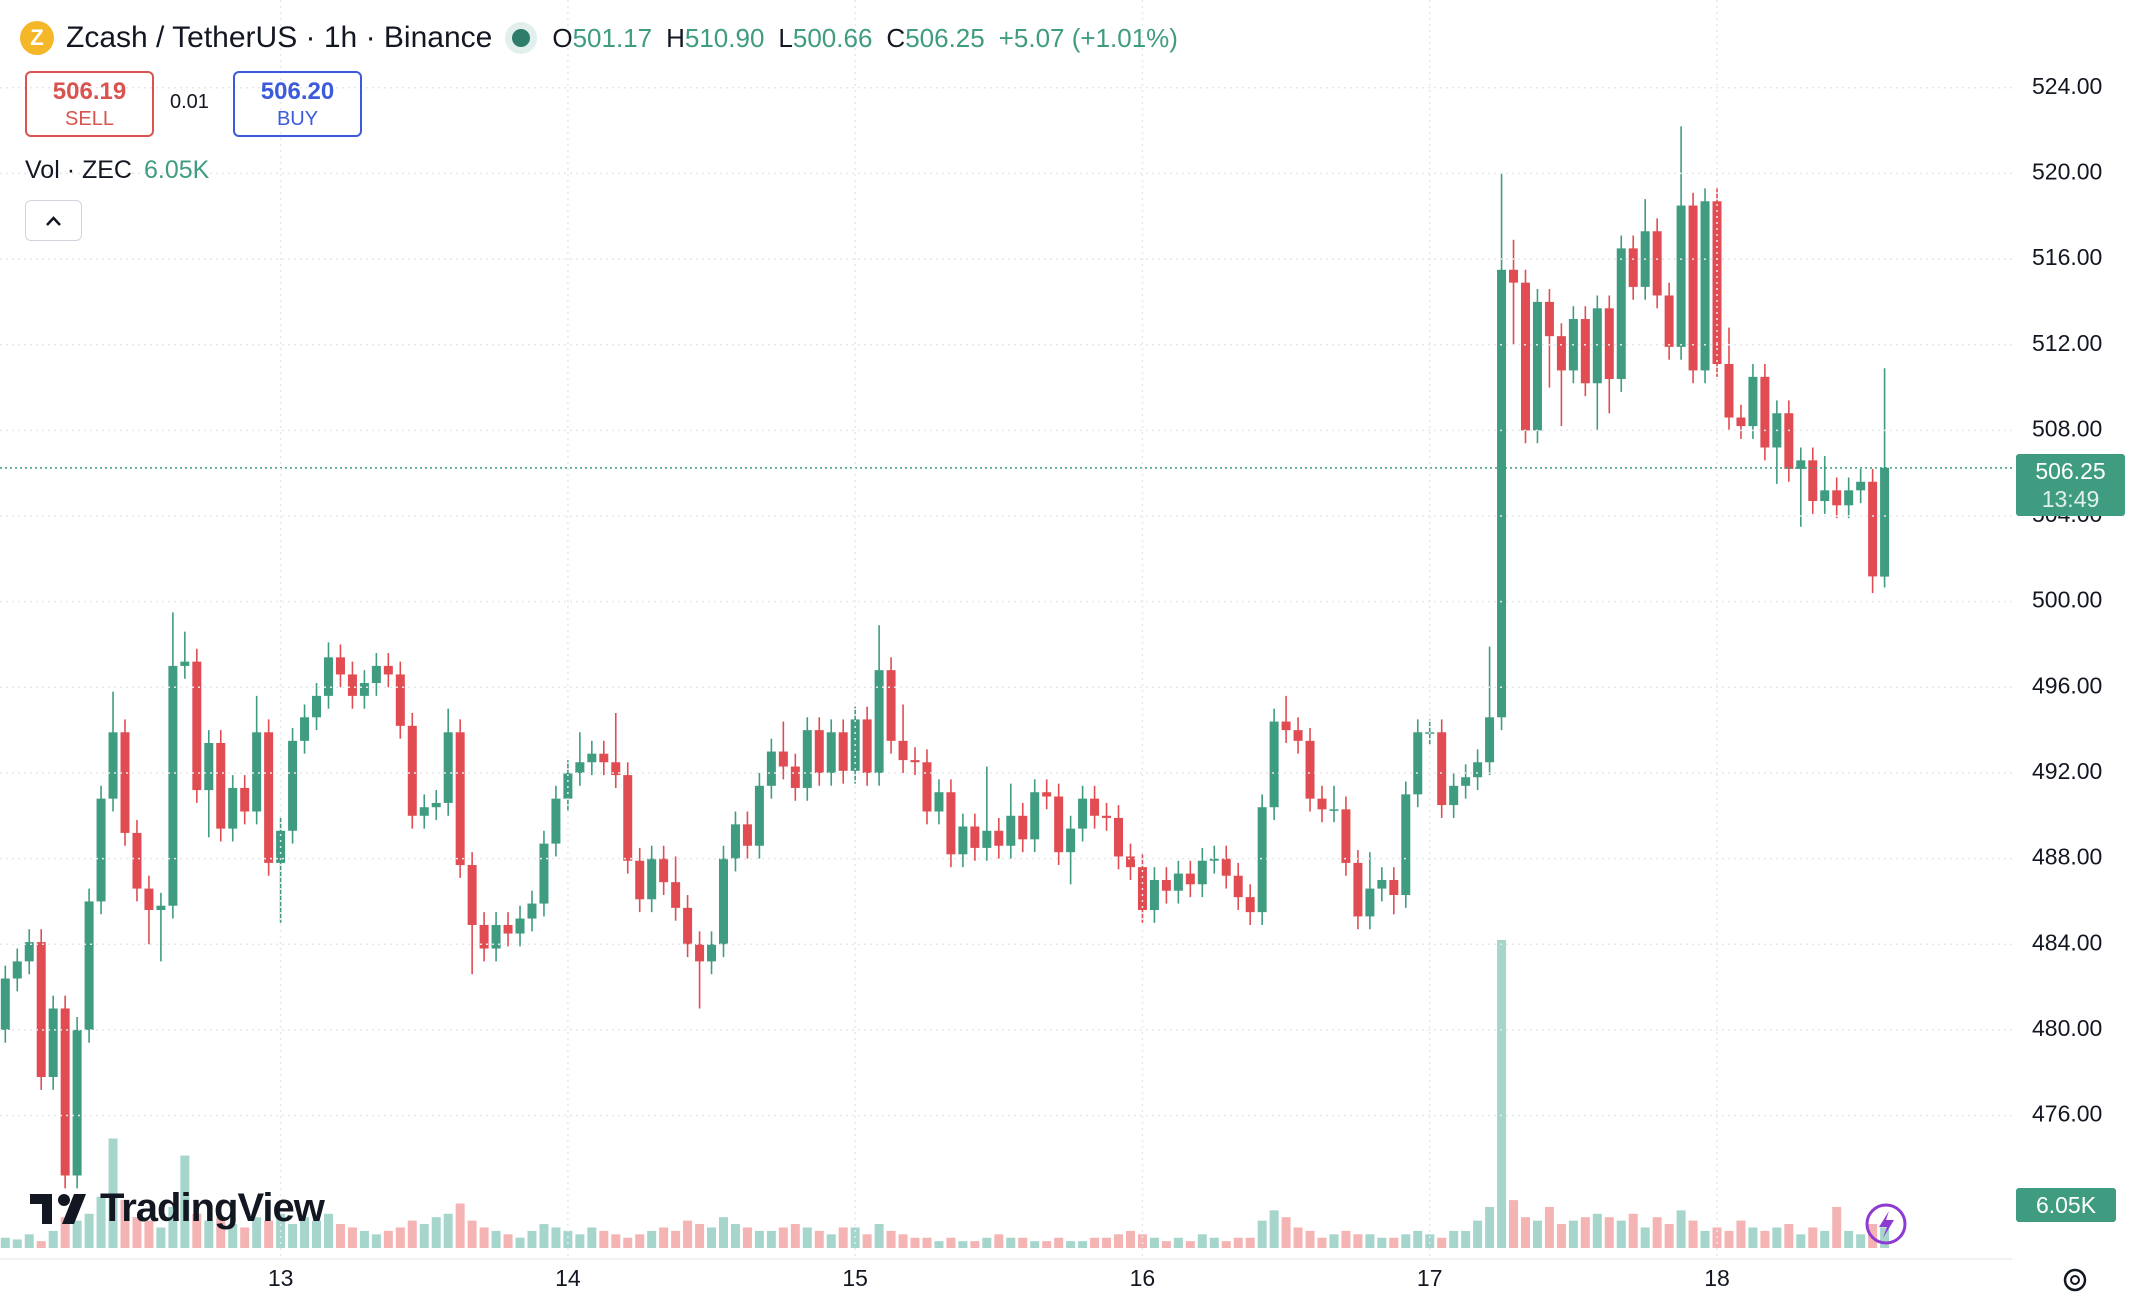  I want to click on lightning-button, so click(1886, 1224).